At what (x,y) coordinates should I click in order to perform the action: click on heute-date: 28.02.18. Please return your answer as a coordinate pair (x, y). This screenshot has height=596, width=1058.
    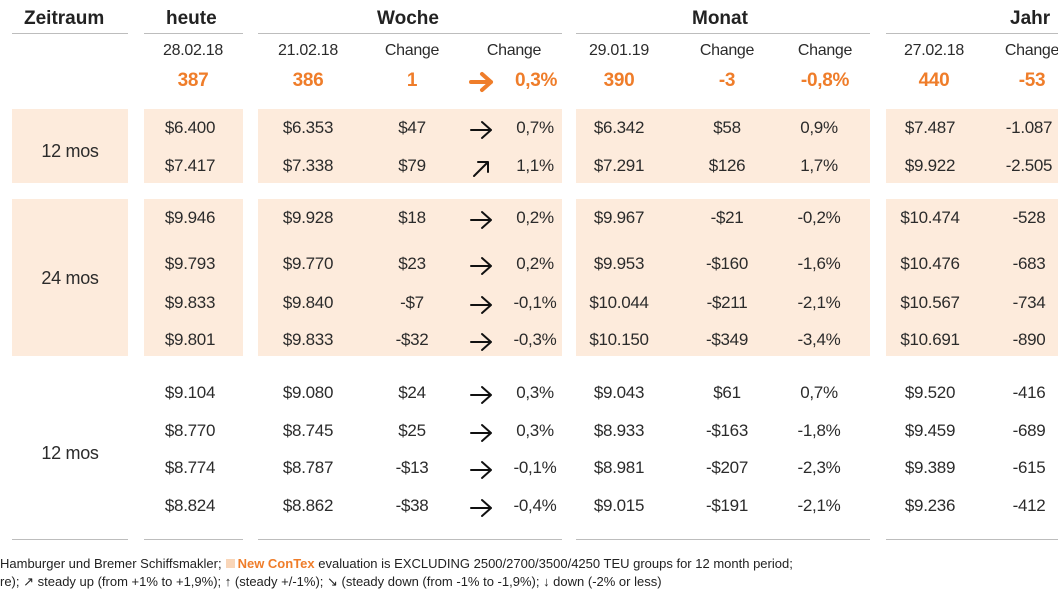
    Looking at the image, I should click on (193, 50).